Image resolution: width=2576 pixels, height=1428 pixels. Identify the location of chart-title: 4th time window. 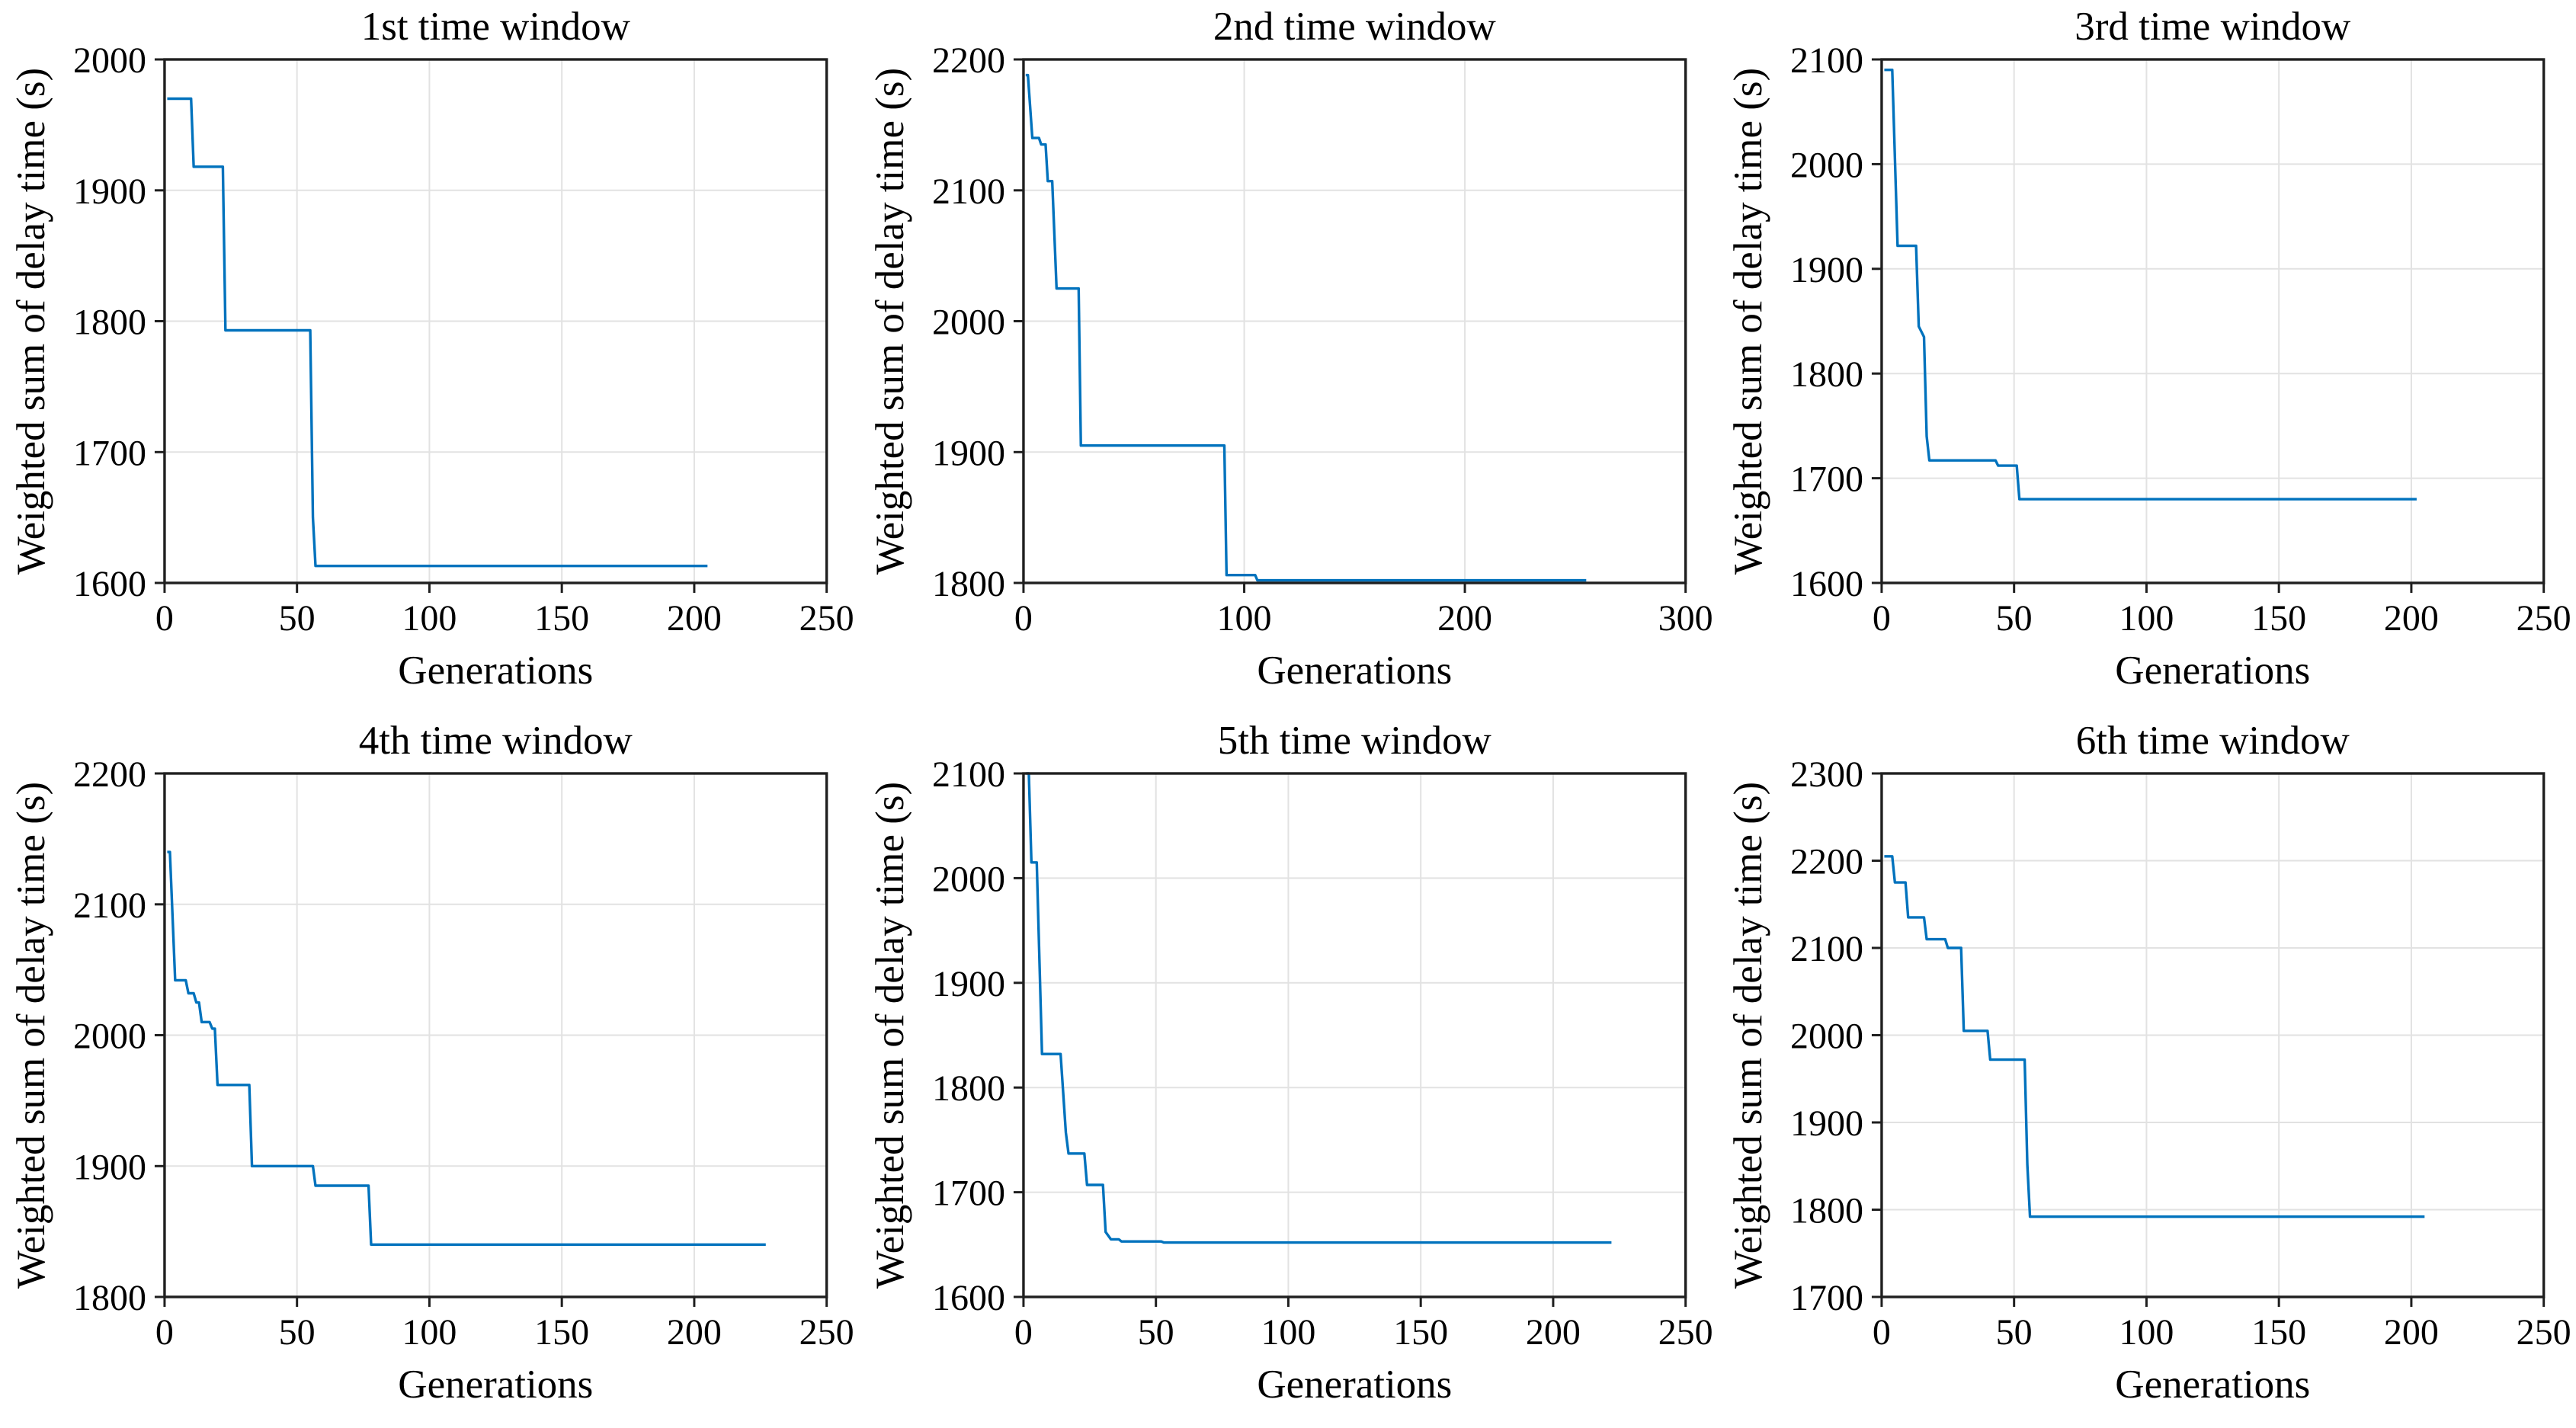
(496, 741).